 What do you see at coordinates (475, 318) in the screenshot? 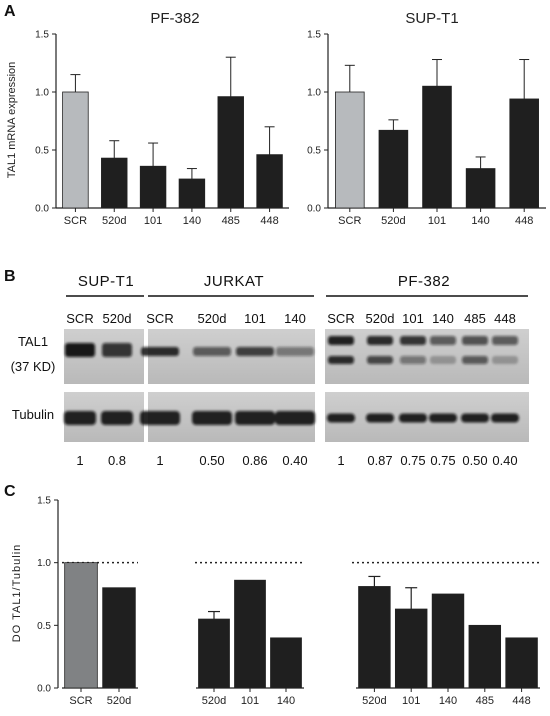
I see `blot-lane-label: 485` at bounding box center [475, 318].